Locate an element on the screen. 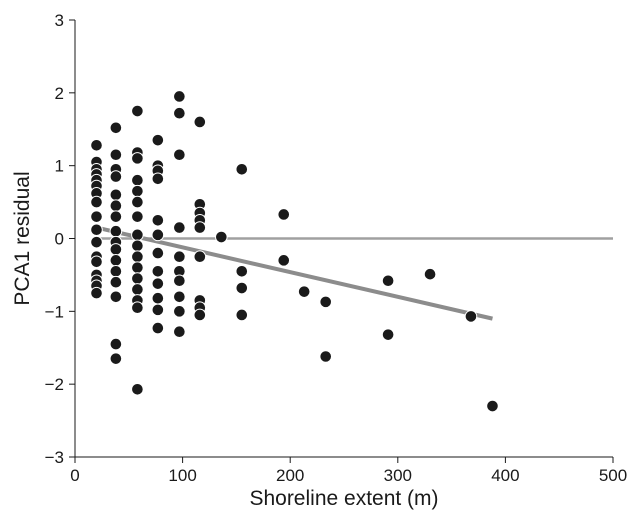  y-axis-ticks: 3 2 1 0 −1 −2 −3 is located at coordinates (60, 239).